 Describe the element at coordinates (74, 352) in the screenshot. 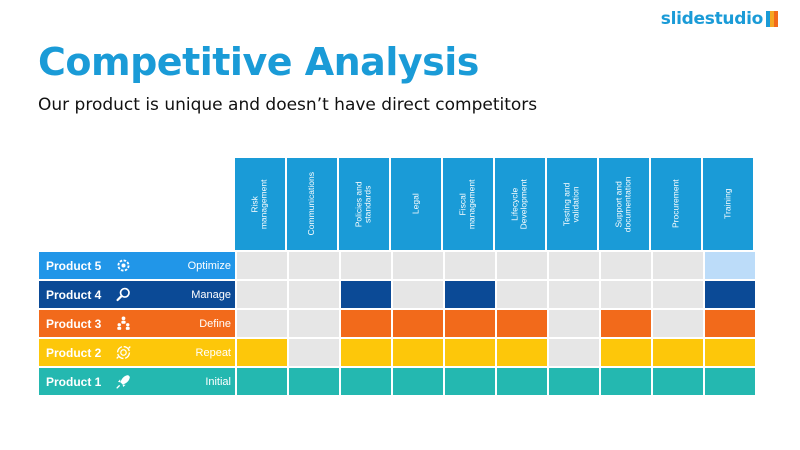

I see `product-name: Product 2` at that location.